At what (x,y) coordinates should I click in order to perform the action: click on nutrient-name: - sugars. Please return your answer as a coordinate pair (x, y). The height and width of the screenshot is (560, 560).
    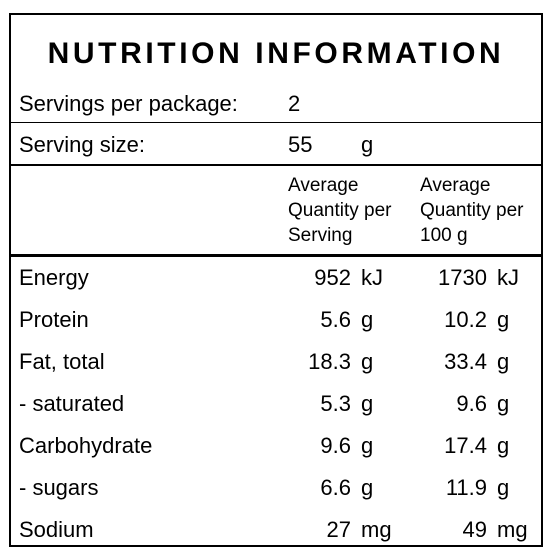
    Looking at the image, I should click on (59, 487).